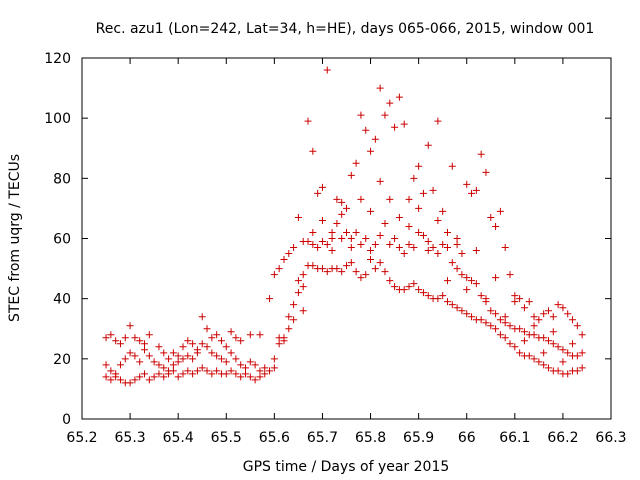  What do you see at coordinates (562, 438) in the screenshot?
I see `x-tick-label: 66.2` at bounding box center [562, 438].